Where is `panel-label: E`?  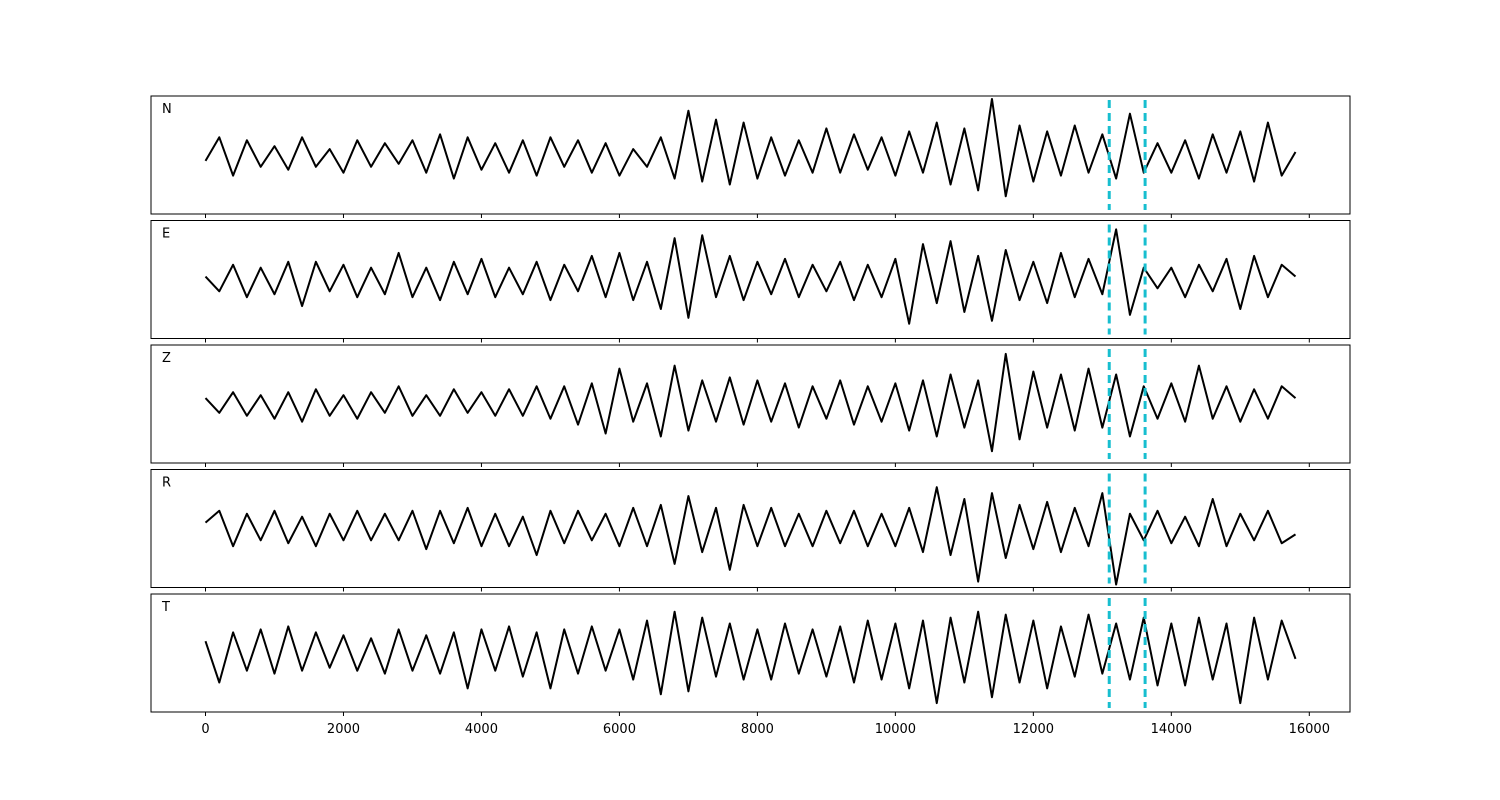 panel-label: E is located at coordinates (166, 234).